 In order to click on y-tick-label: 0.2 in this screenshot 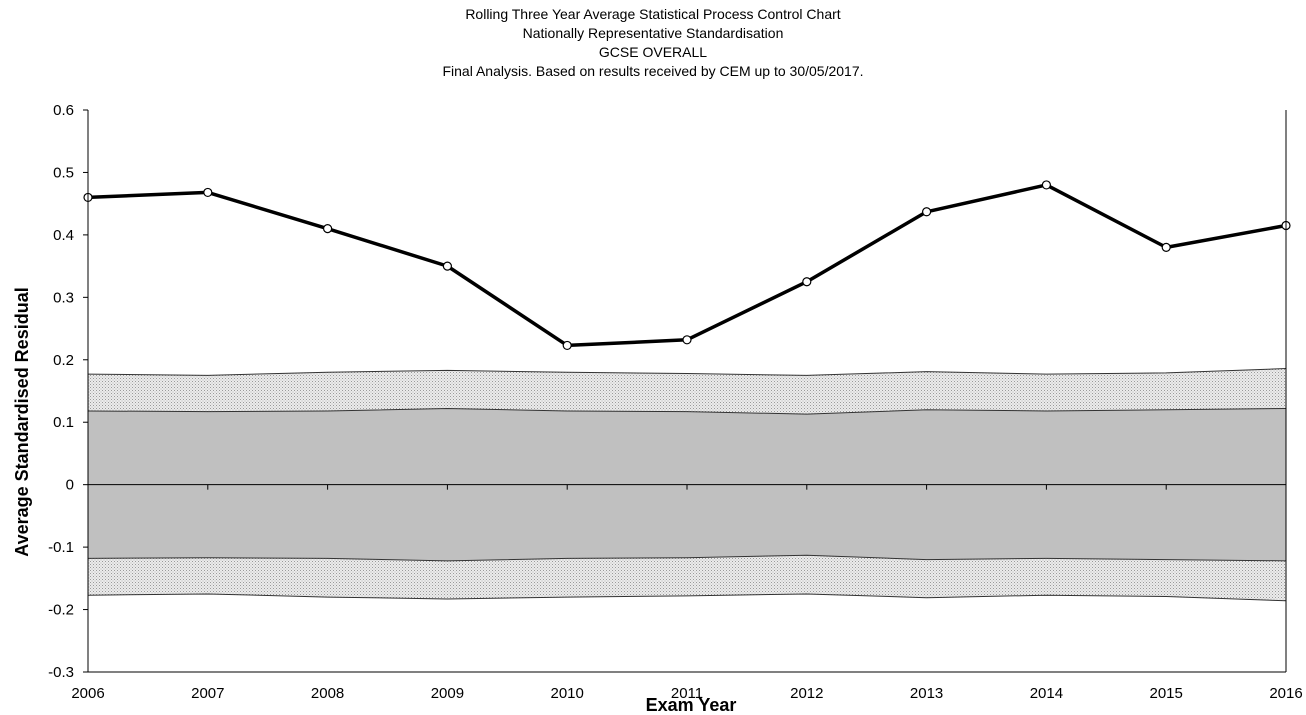, I will do `click(63, 360)`.